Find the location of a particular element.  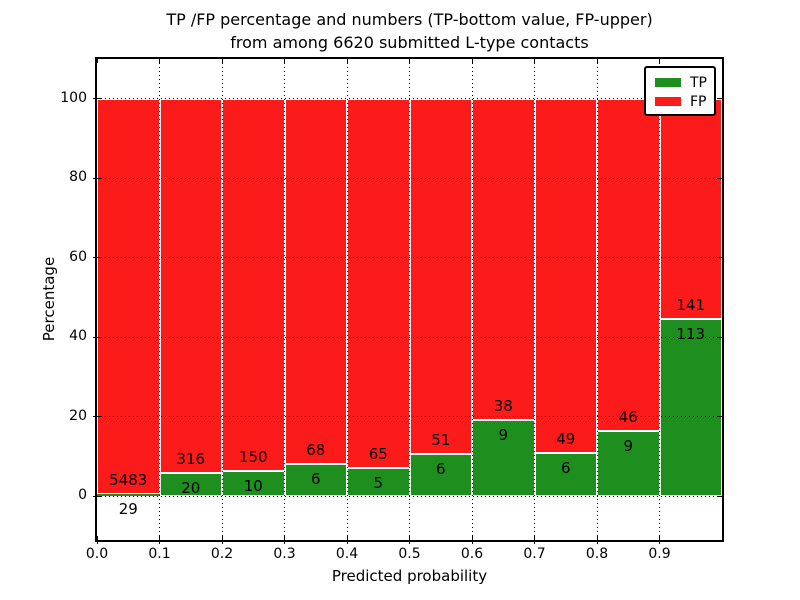

bar-fp-count-label: 51 is located at coordinates (441, 440).